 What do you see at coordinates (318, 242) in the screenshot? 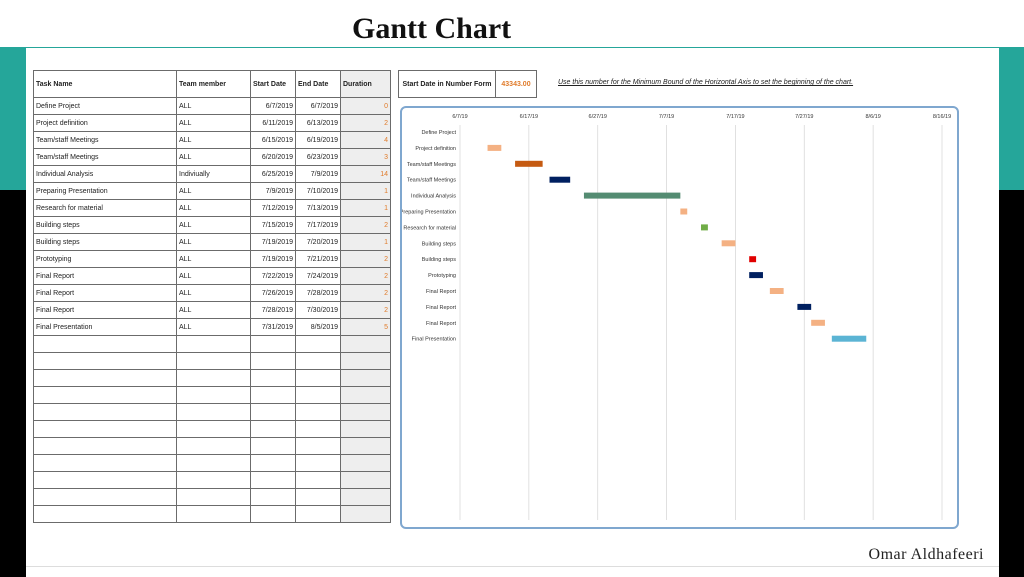
I see `end-date-cell: 7/20/2019` at bounding box center [318, 242].